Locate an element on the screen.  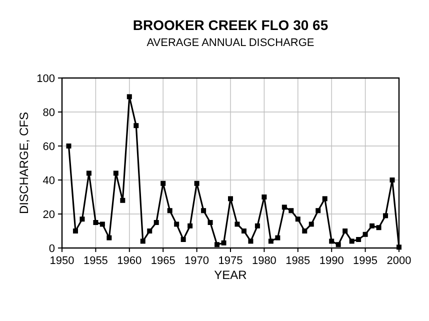
y-tick-label: 100 is located at coordinates (45, 79).